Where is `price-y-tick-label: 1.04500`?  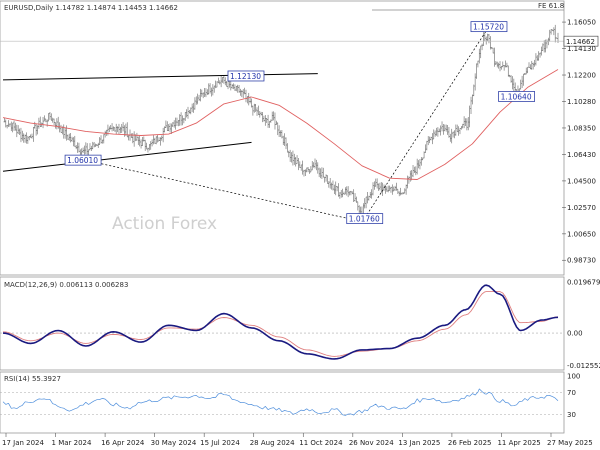 price-y-tick-label: 1.04500 is located at coordinates (581, 181).